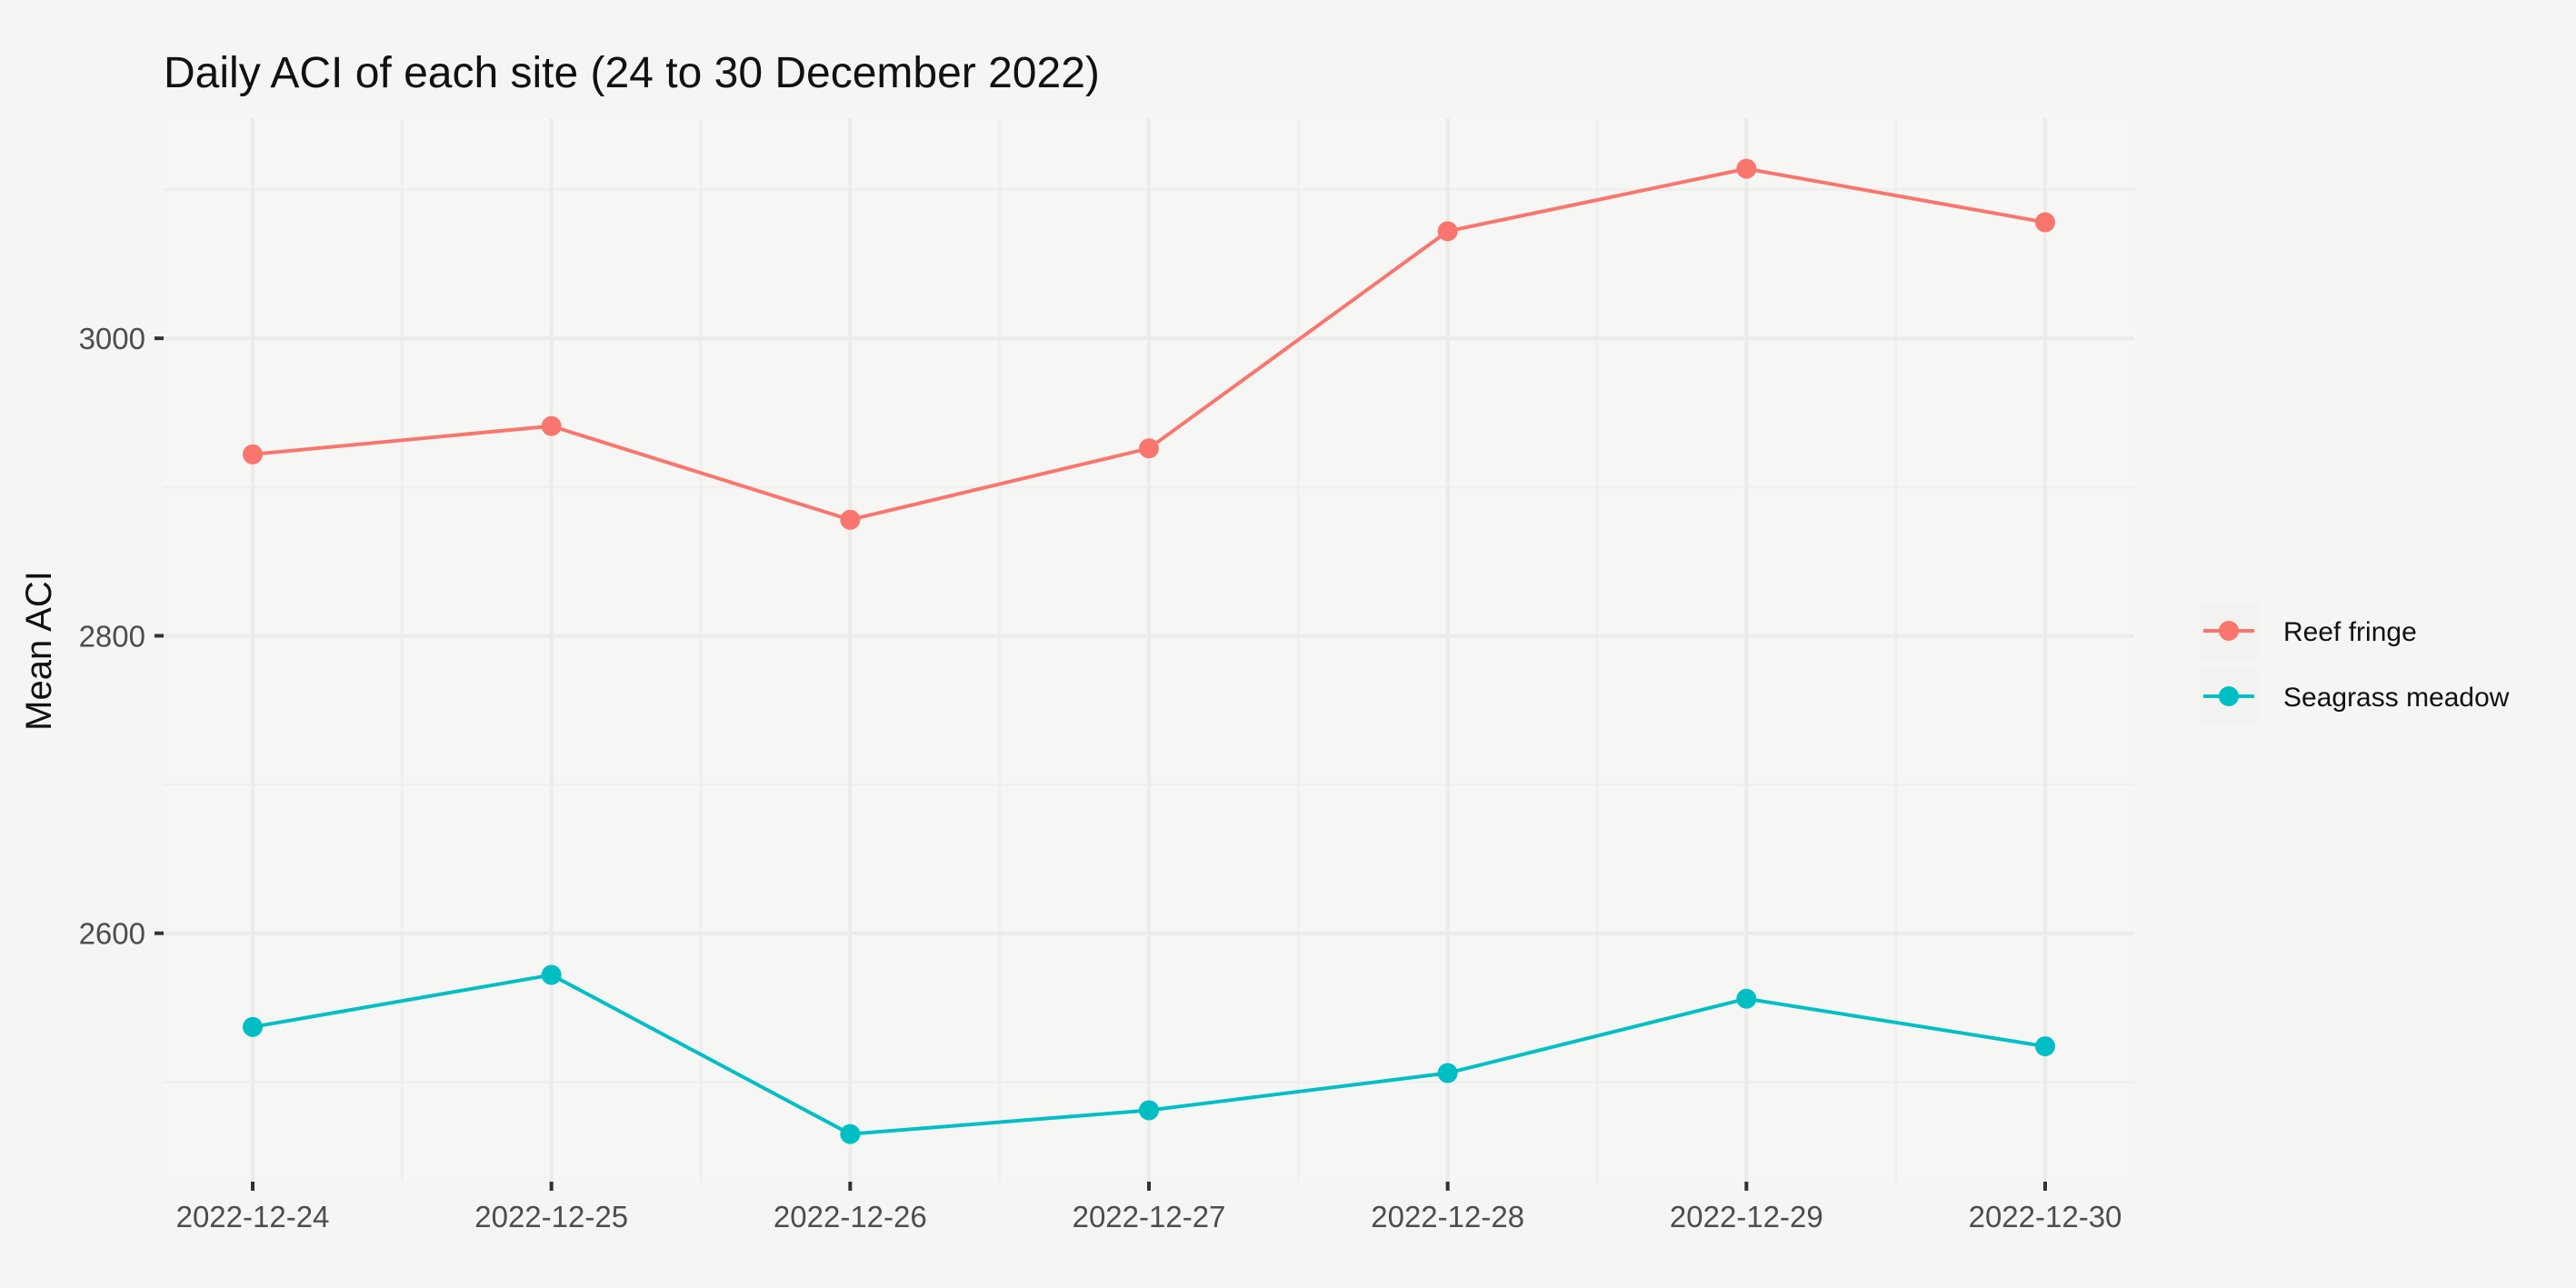 Image resolution: width=2576 pixels, height=1288 pixels. What do you see at coordinates (1149, 1216) in the screenshot?
I see `x-tick-label: 2022-12-27` at bounding box center [1149, 1216].